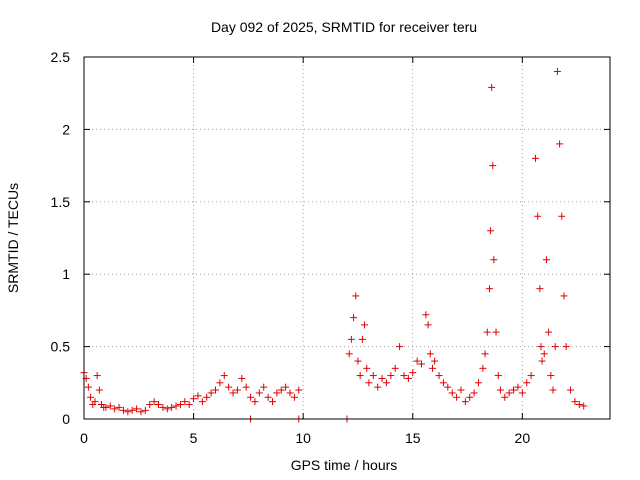  I want to click on x-tick-label: 5, so click(194, 438).